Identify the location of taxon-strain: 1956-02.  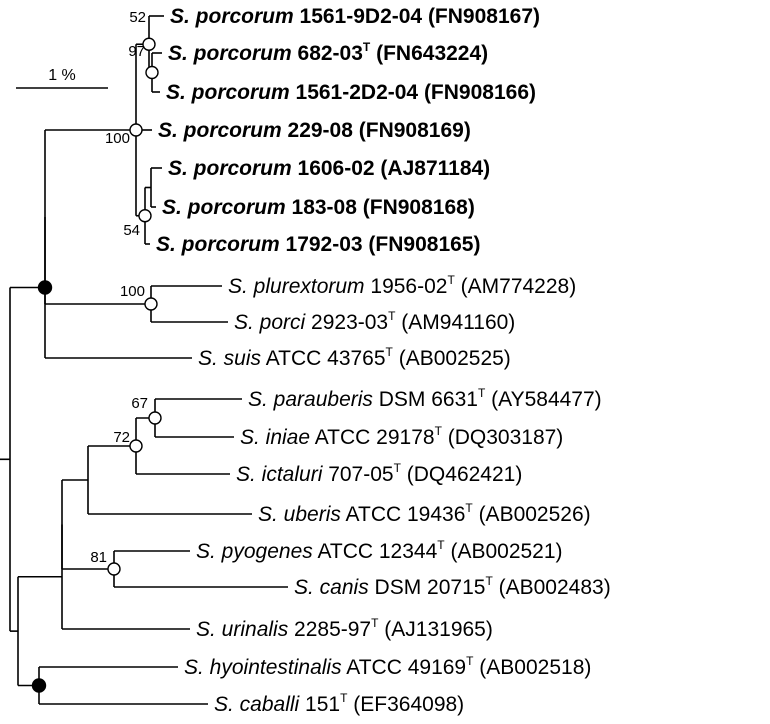
(406, 286).